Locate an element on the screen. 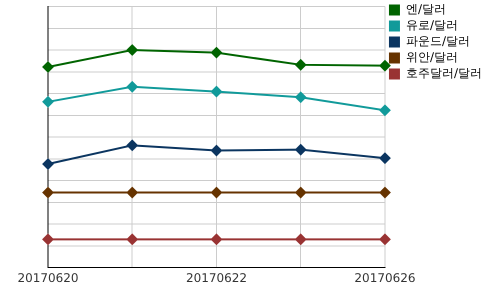  x-tick-label: 20170620 is located at coordinates (48, 277).